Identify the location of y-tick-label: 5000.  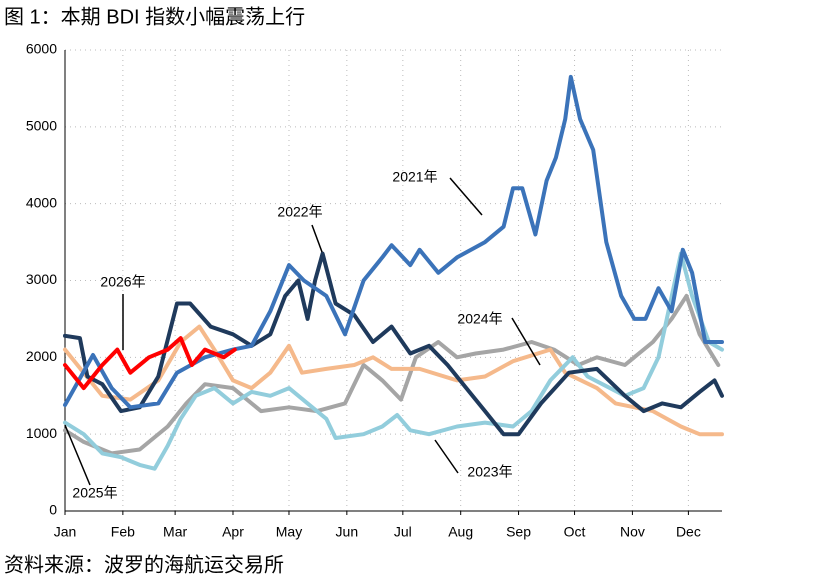
(41, 126).